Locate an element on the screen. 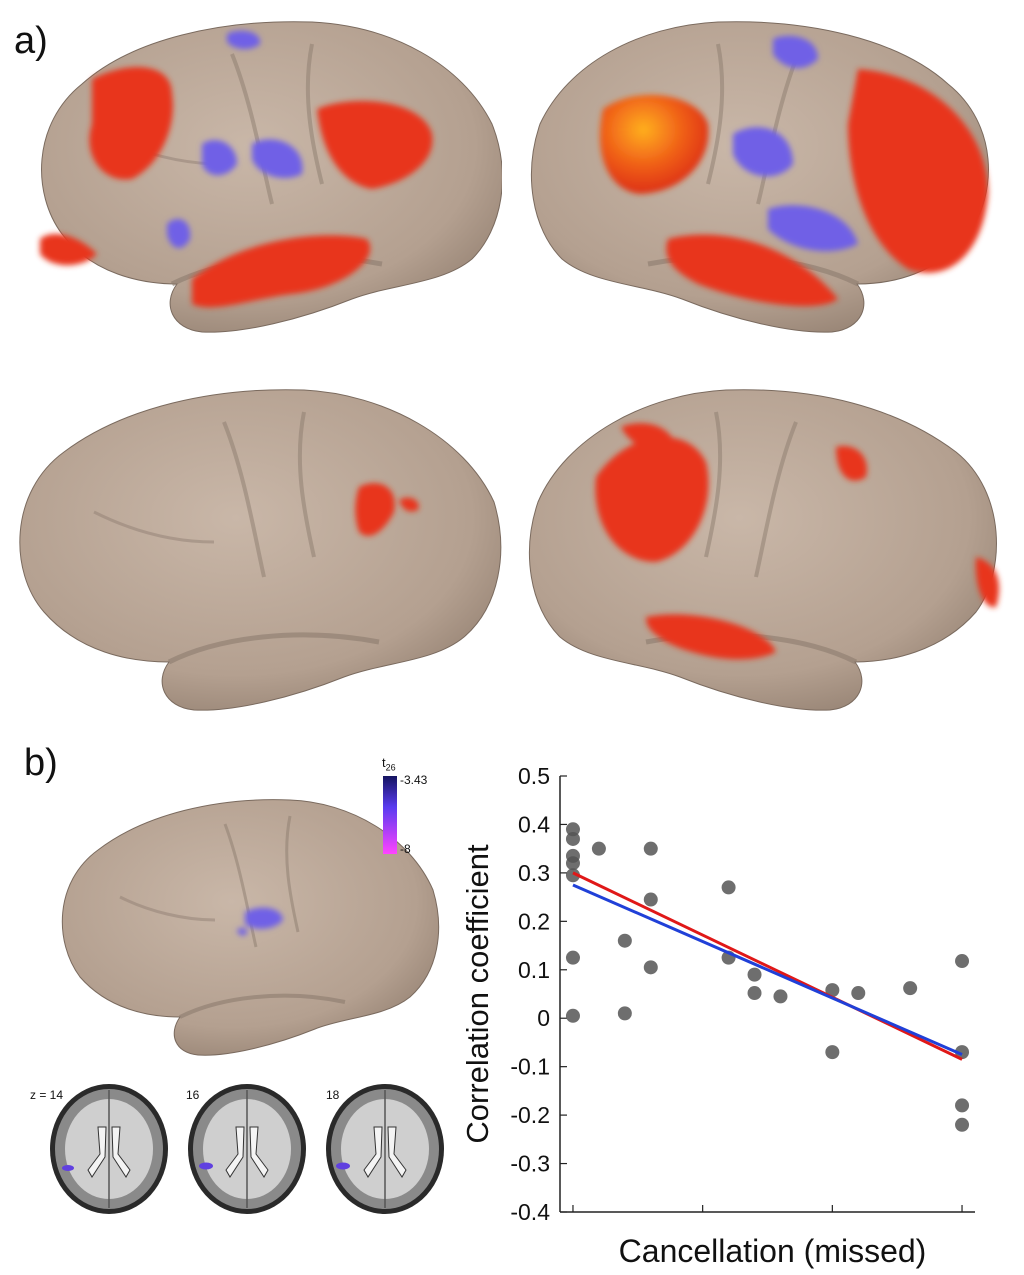 This screenshot has width=1024, height=1275. data-points is located at coordinates (767, 977).